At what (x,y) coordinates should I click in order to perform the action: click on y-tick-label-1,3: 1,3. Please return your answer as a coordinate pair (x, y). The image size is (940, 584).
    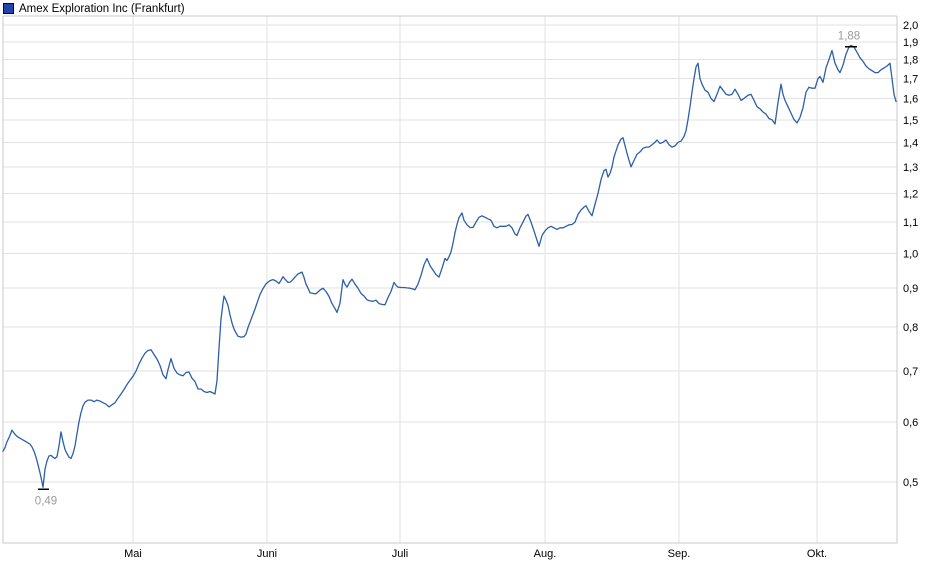
    Looking at the image, I should click on (910, 168).